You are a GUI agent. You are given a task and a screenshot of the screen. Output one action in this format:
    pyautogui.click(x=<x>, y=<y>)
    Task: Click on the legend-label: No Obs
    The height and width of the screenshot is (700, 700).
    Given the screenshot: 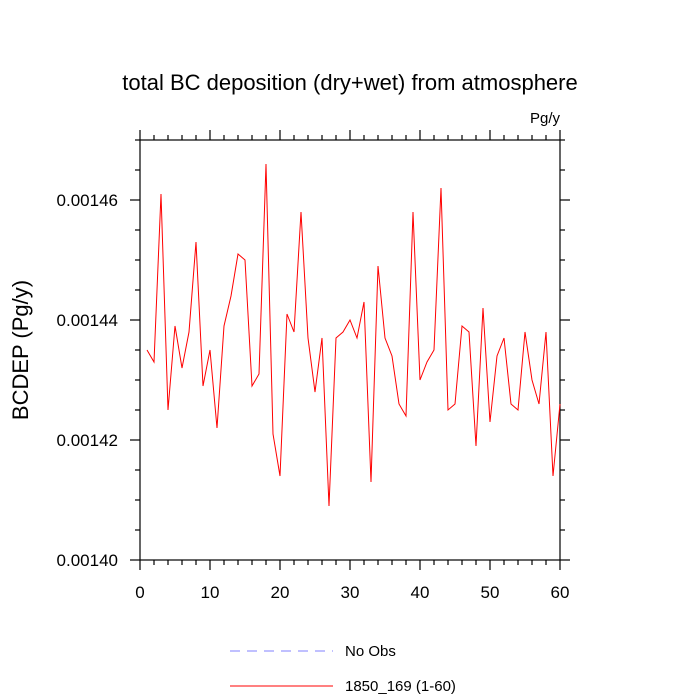 What is the action you would take?
    pyautogui.click(x=370, y=651)
    